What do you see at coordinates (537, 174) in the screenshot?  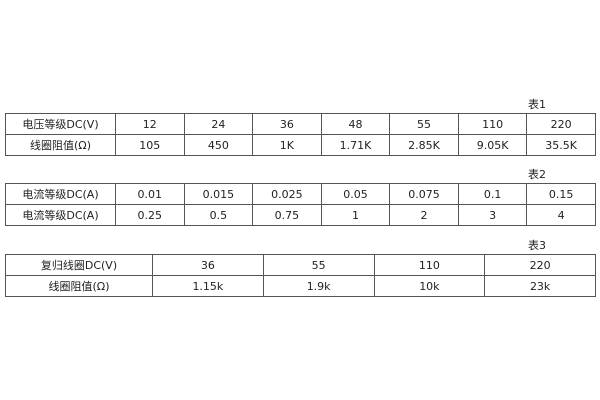 I see `table2-caption: 表2` at bounding box center [537, 174].